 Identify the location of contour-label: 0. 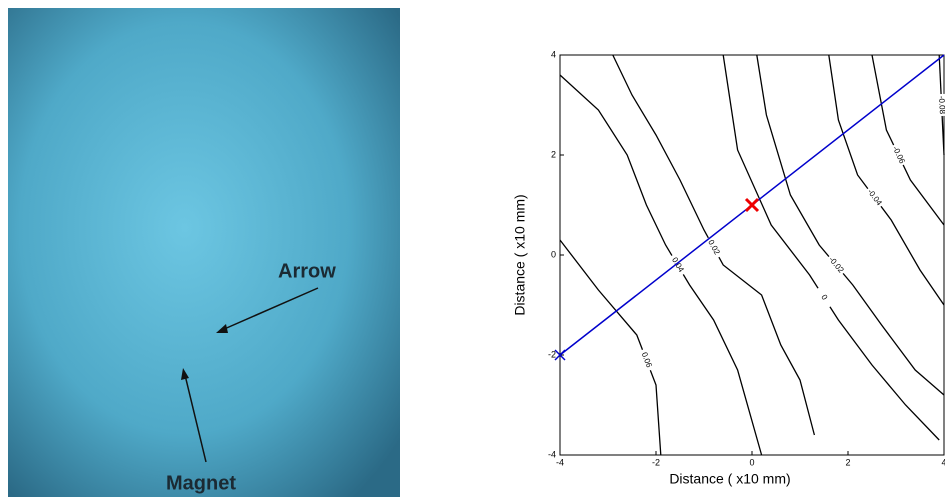
(824, 297).